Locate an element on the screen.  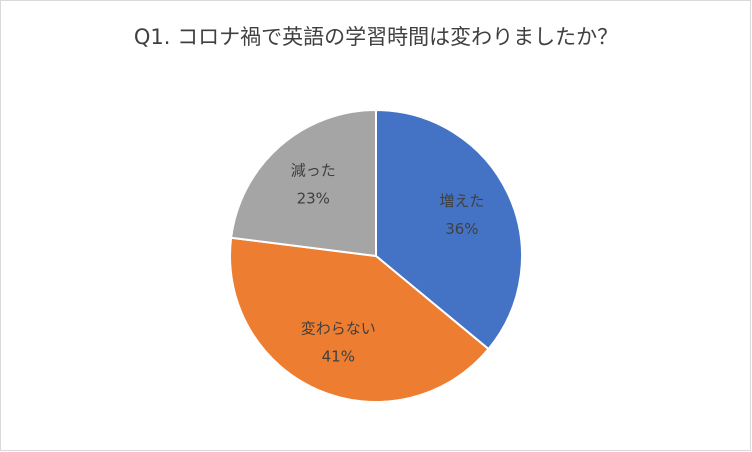
slice-category-label: 変わらない is located at coordinates (338, 329).